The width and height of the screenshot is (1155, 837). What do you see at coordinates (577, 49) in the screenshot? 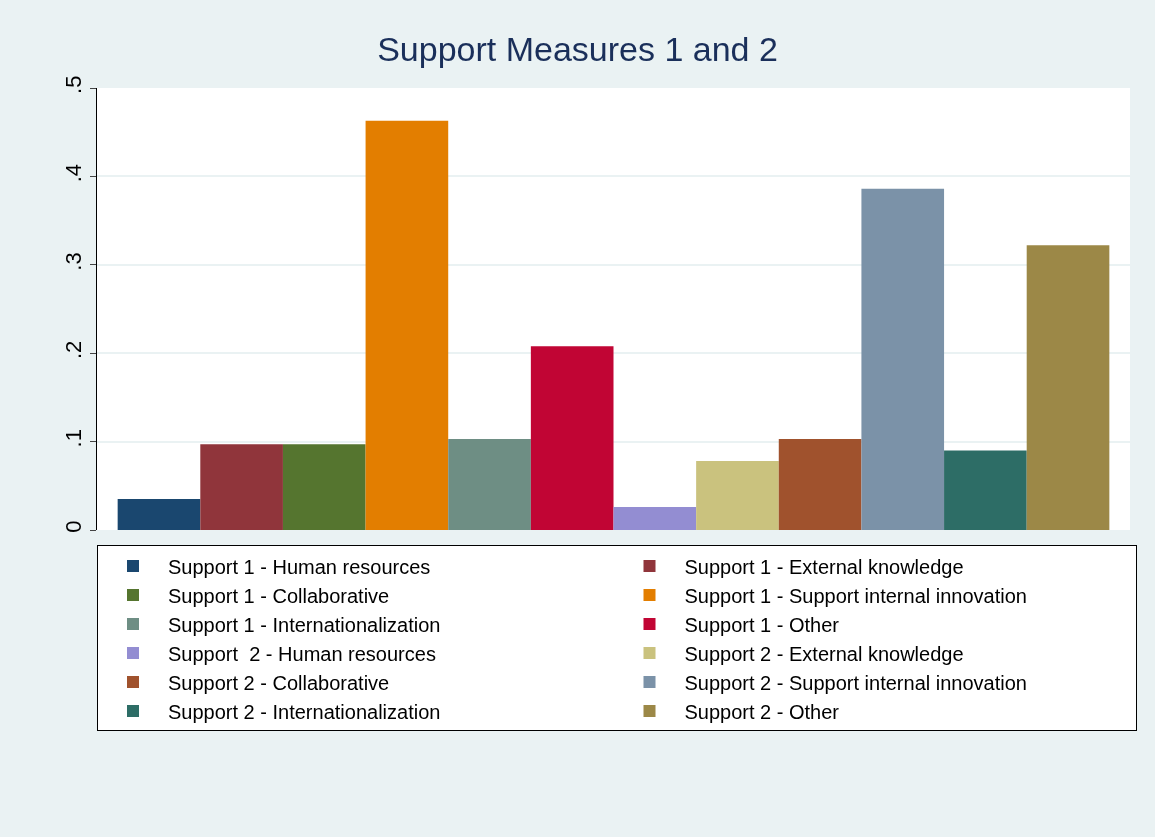
I see `chart-title: Support Measures 1 and 2` at bounding box center [577, 49].